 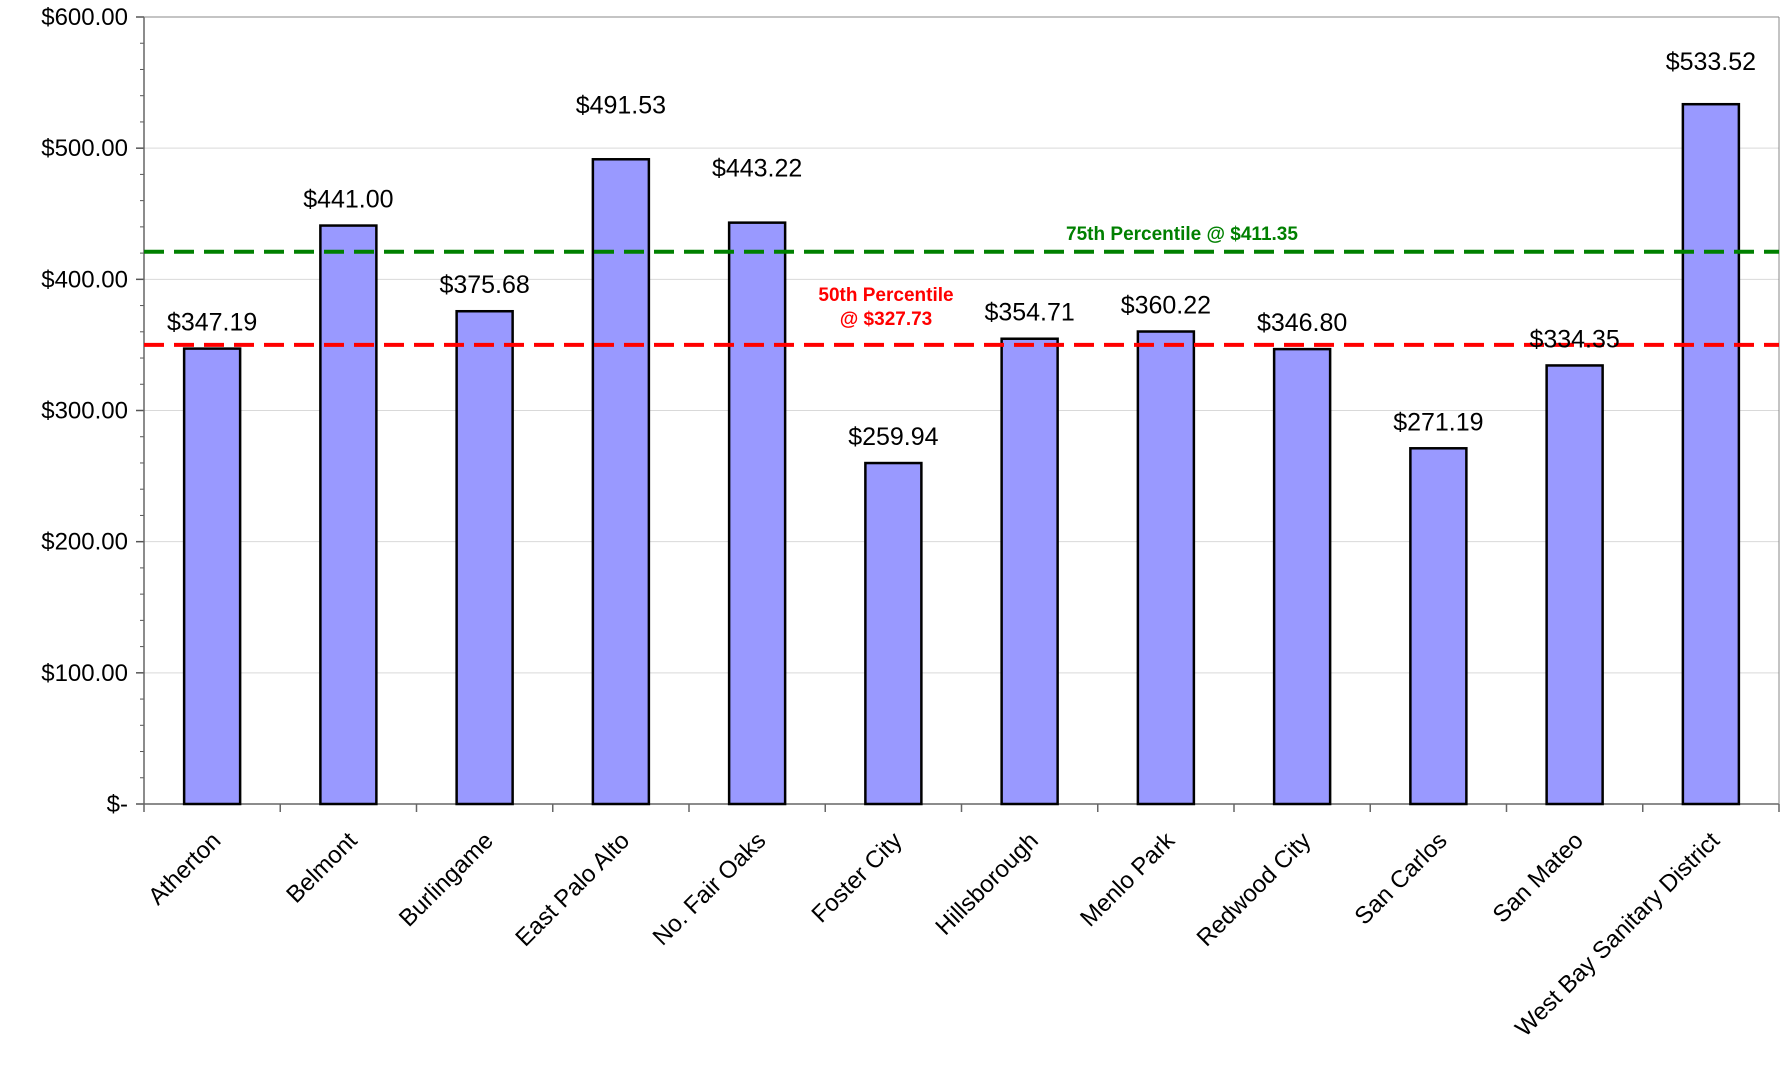 What do you see at coordinates (572, 889) in the screenshot?
I see `category-label: East Palo Alto` at bounding box center [572, 889].